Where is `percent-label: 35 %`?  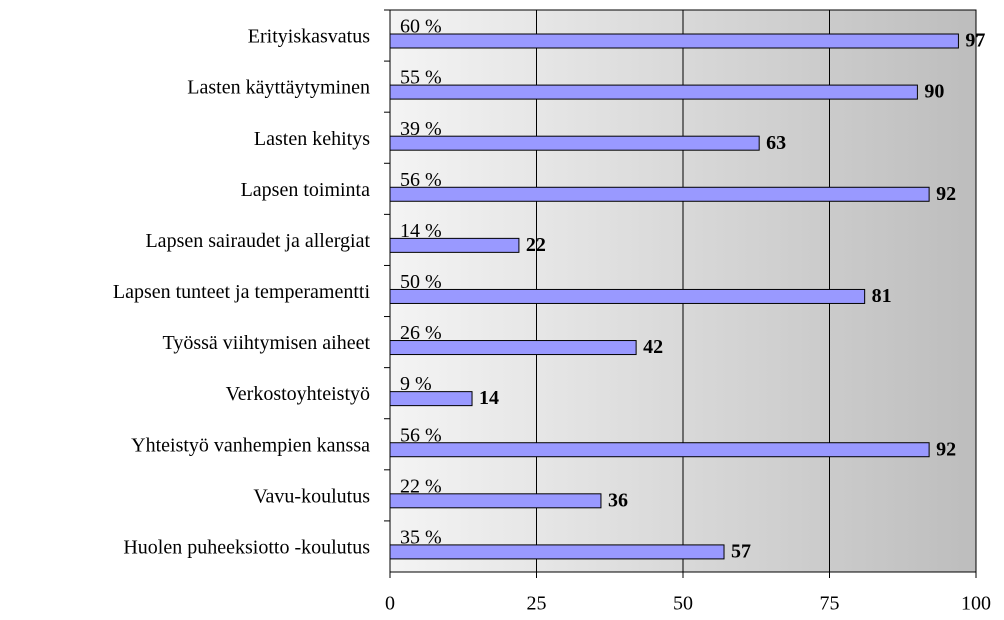 percent-label: 35 % is located at coordinates (421, 538).